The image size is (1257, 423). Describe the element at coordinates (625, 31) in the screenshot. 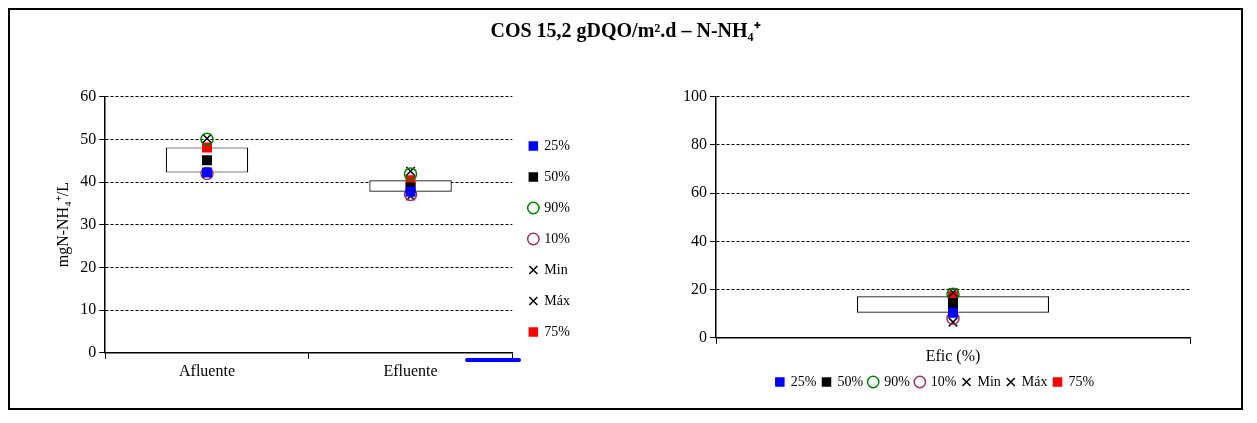

I see `text: COS 15,2 gDQO/m².d – N-NH₄⁺` at that location.